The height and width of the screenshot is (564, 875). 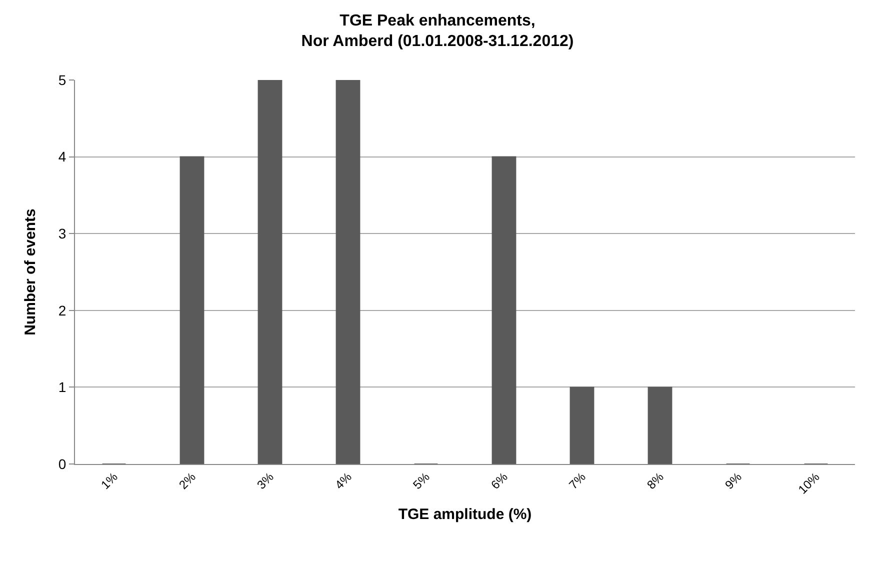 I want to click on y-tick-label: 1, so click(x=62, y=387).